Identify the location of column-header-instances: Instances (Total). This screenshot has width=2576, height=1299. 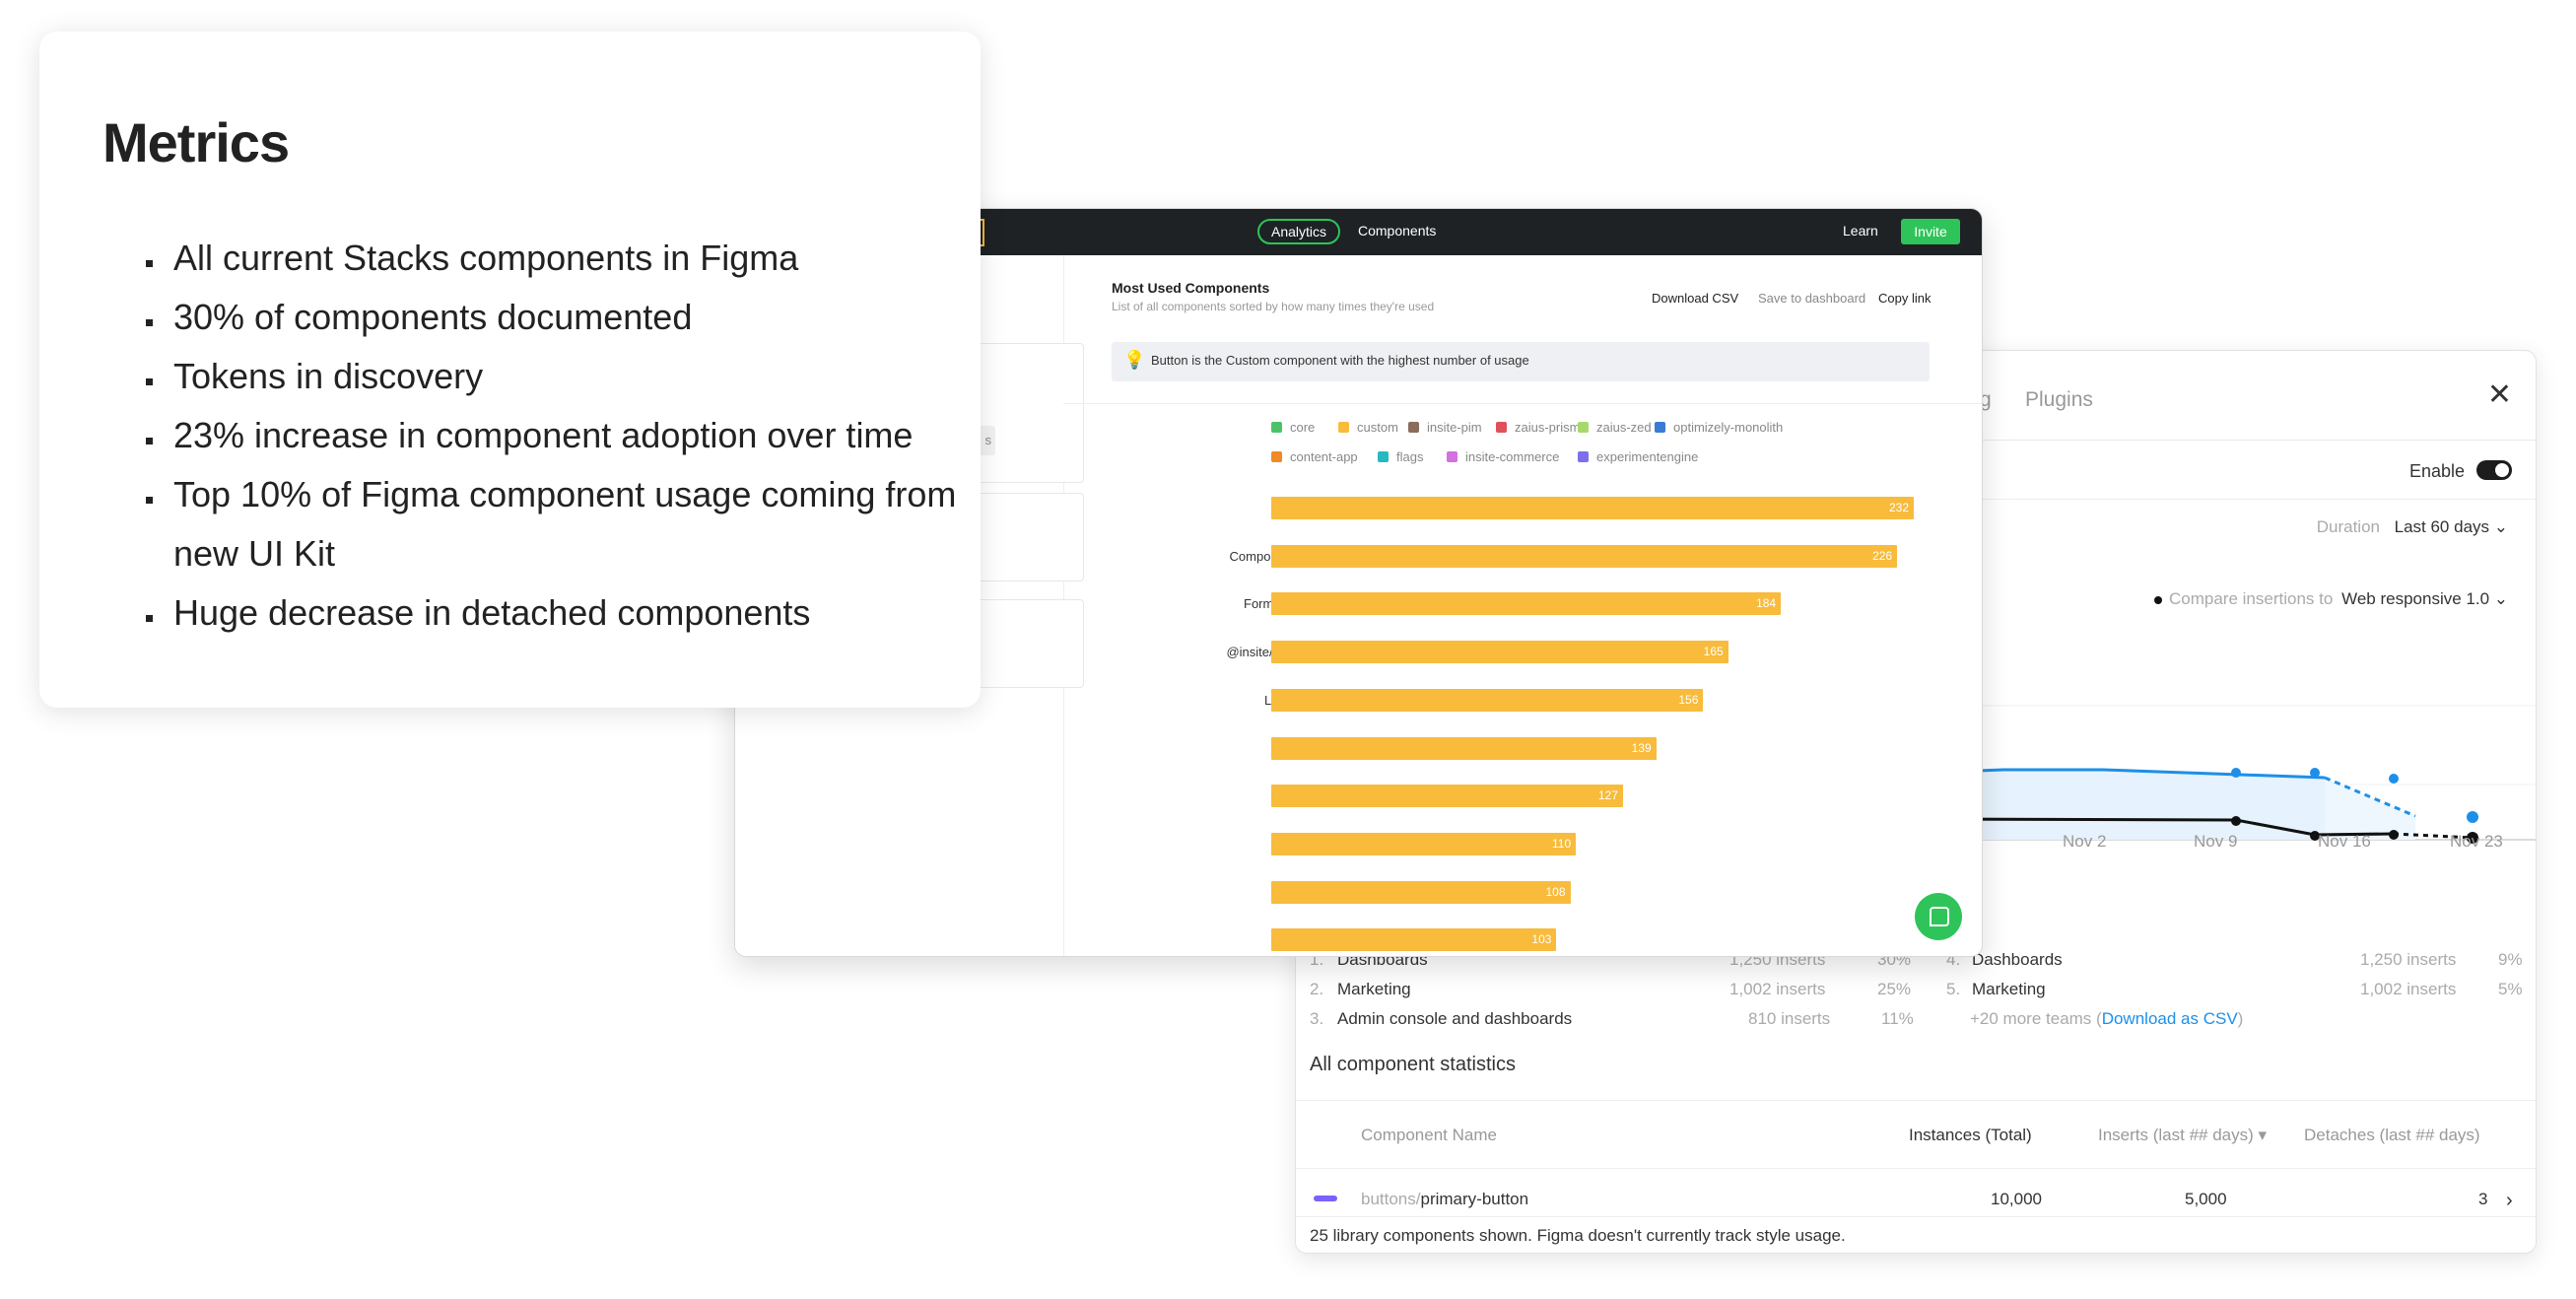
(1970, 1135).